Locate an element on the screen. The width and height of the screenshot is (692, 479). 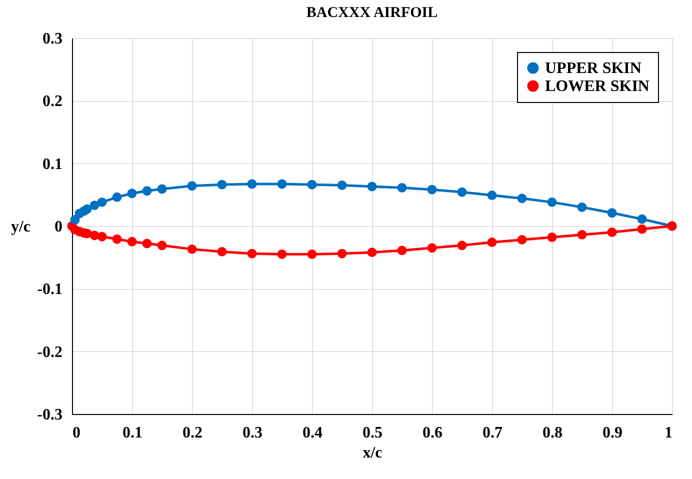
y-tick-label: -0.1 is located at coordinates (49, 289).